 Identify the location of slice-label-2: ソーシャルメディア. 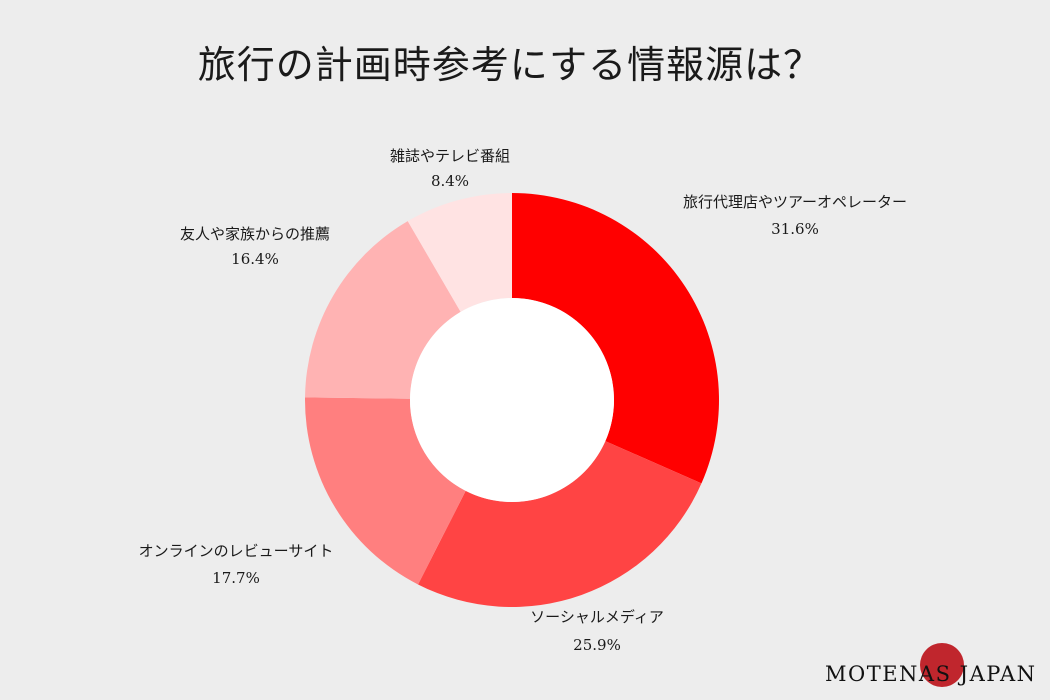
(597, 617).